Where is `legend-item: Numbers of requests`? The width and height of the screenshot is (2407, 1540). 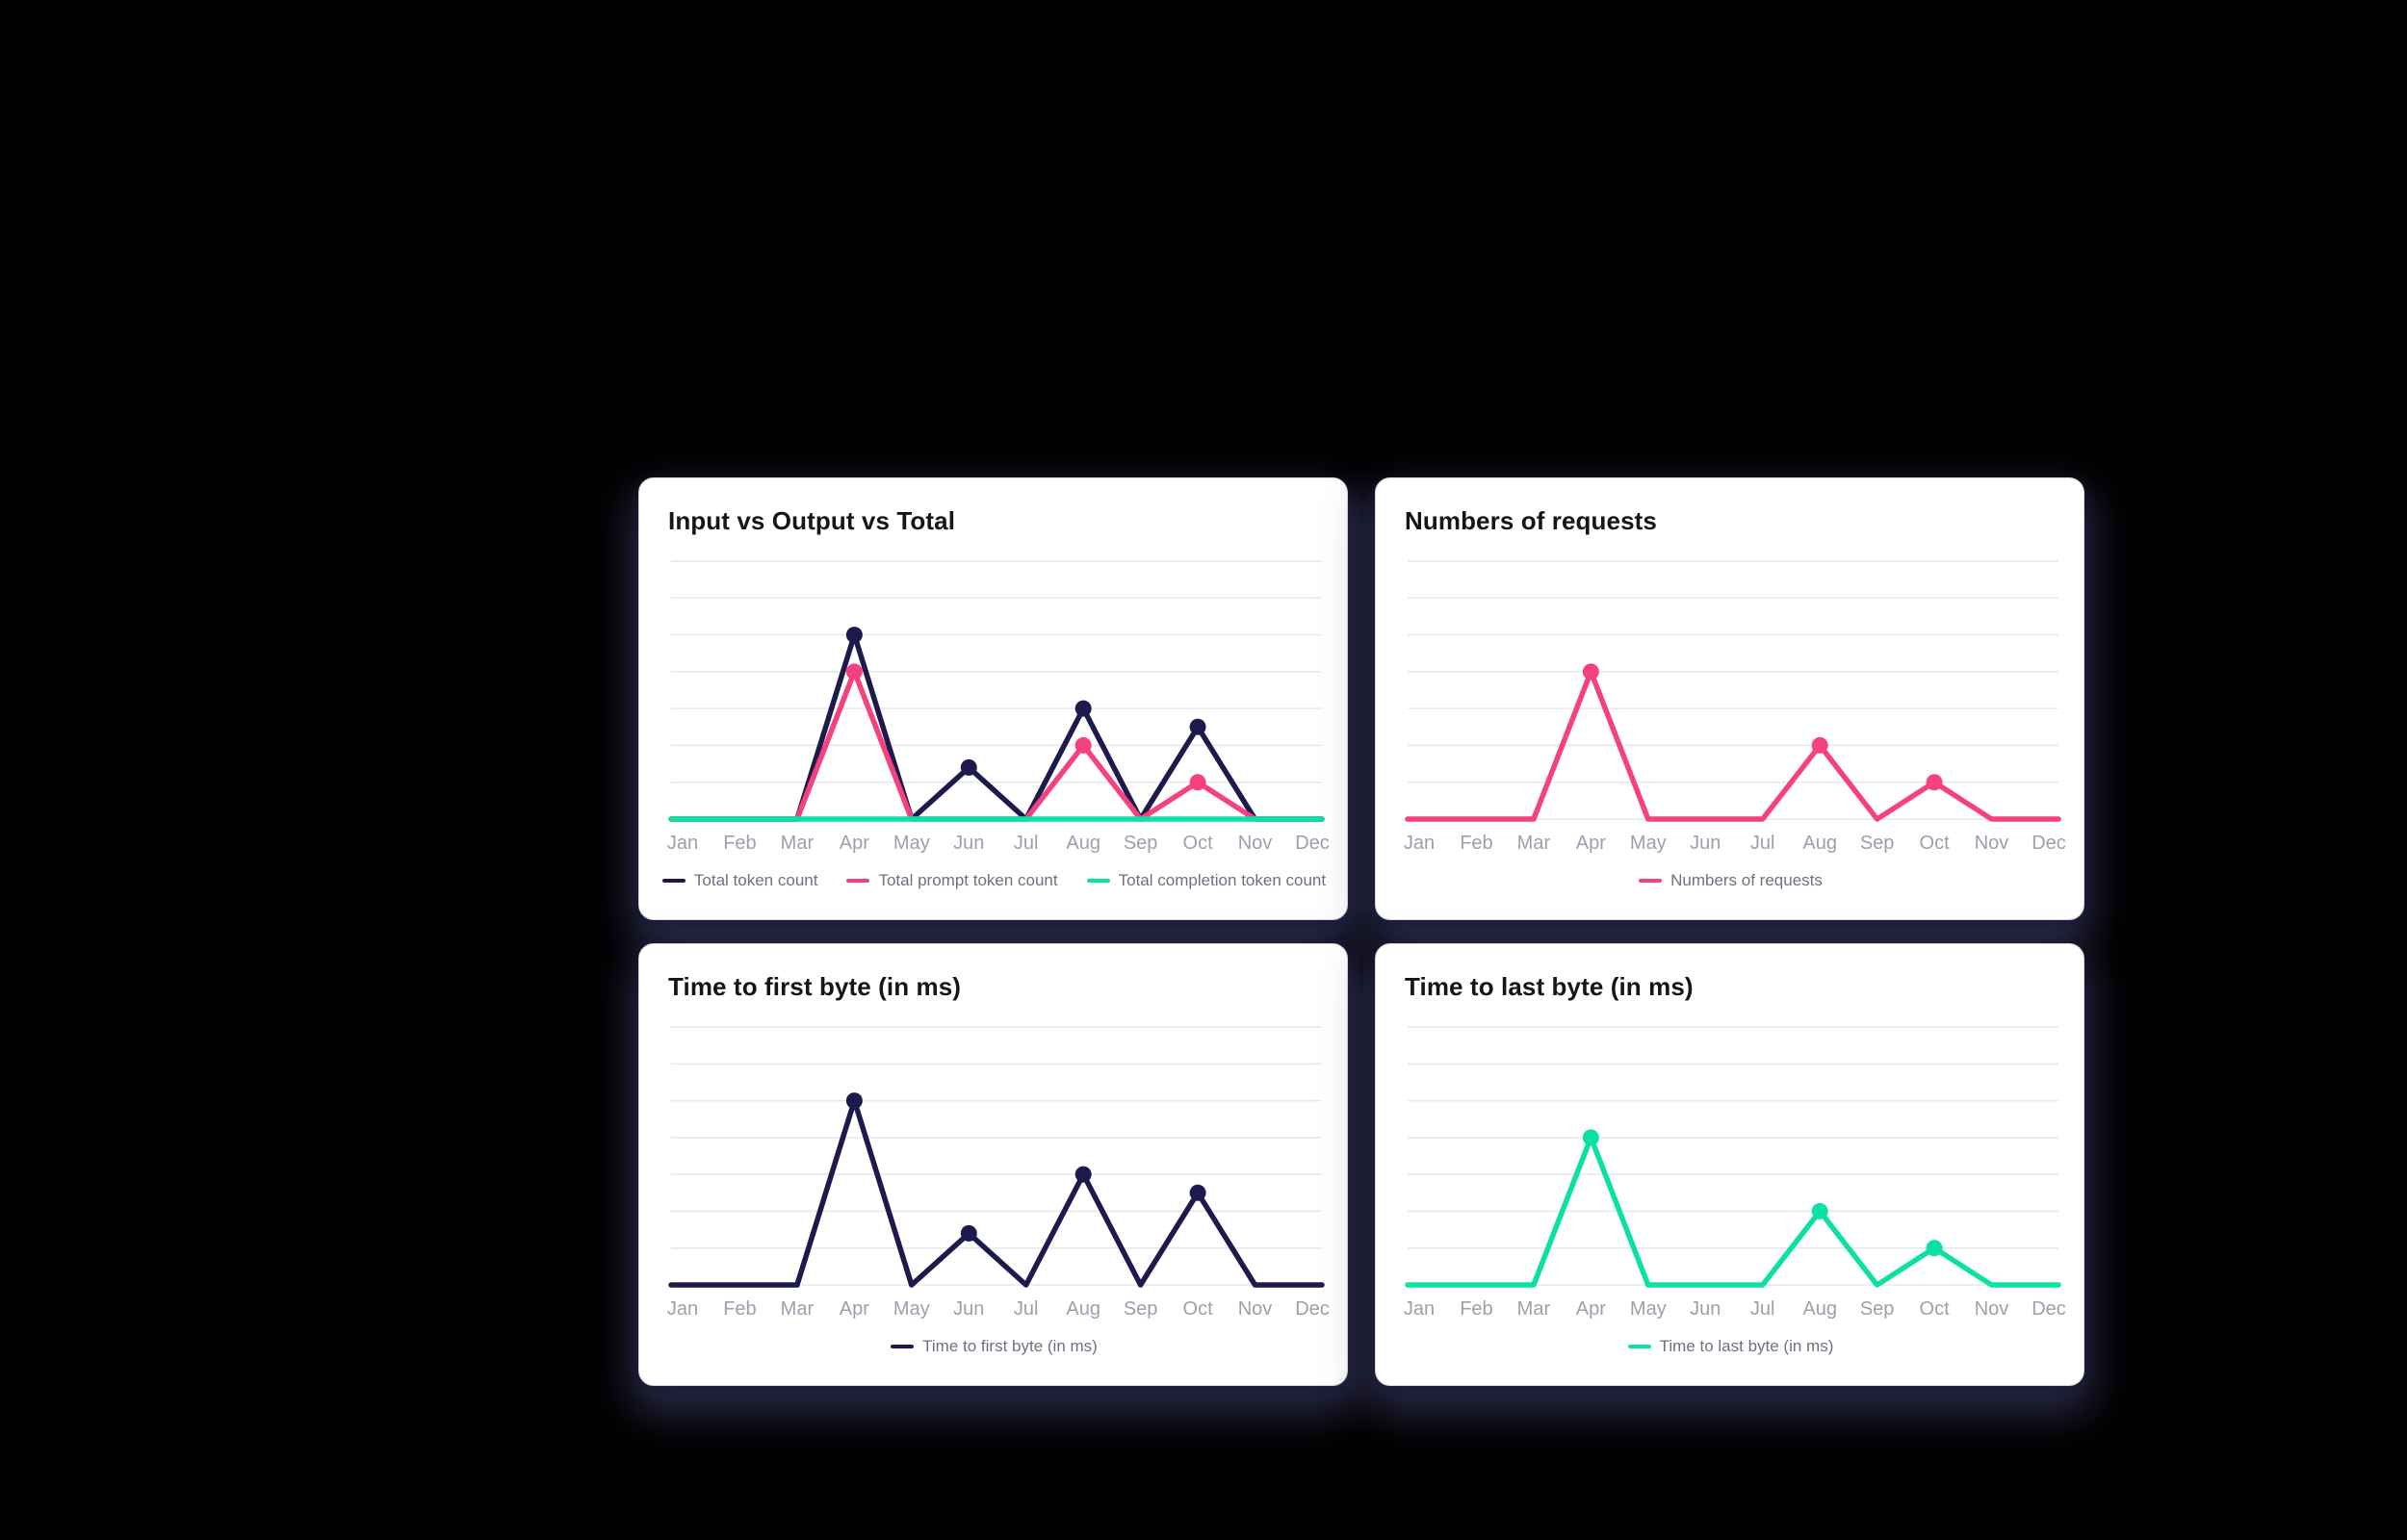 legend-item: Numbers of requests is located at coordinates (1731, 880).